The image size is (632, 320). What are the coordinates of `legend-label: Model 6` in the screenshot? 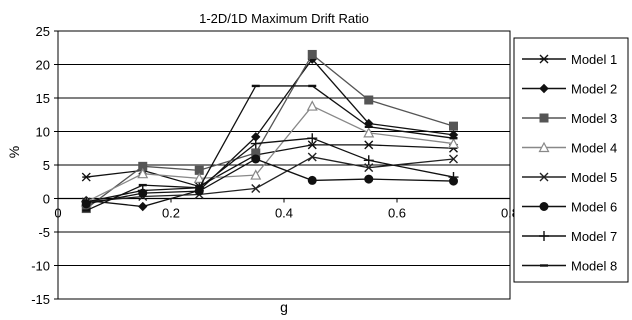 It's located at (594, 207).